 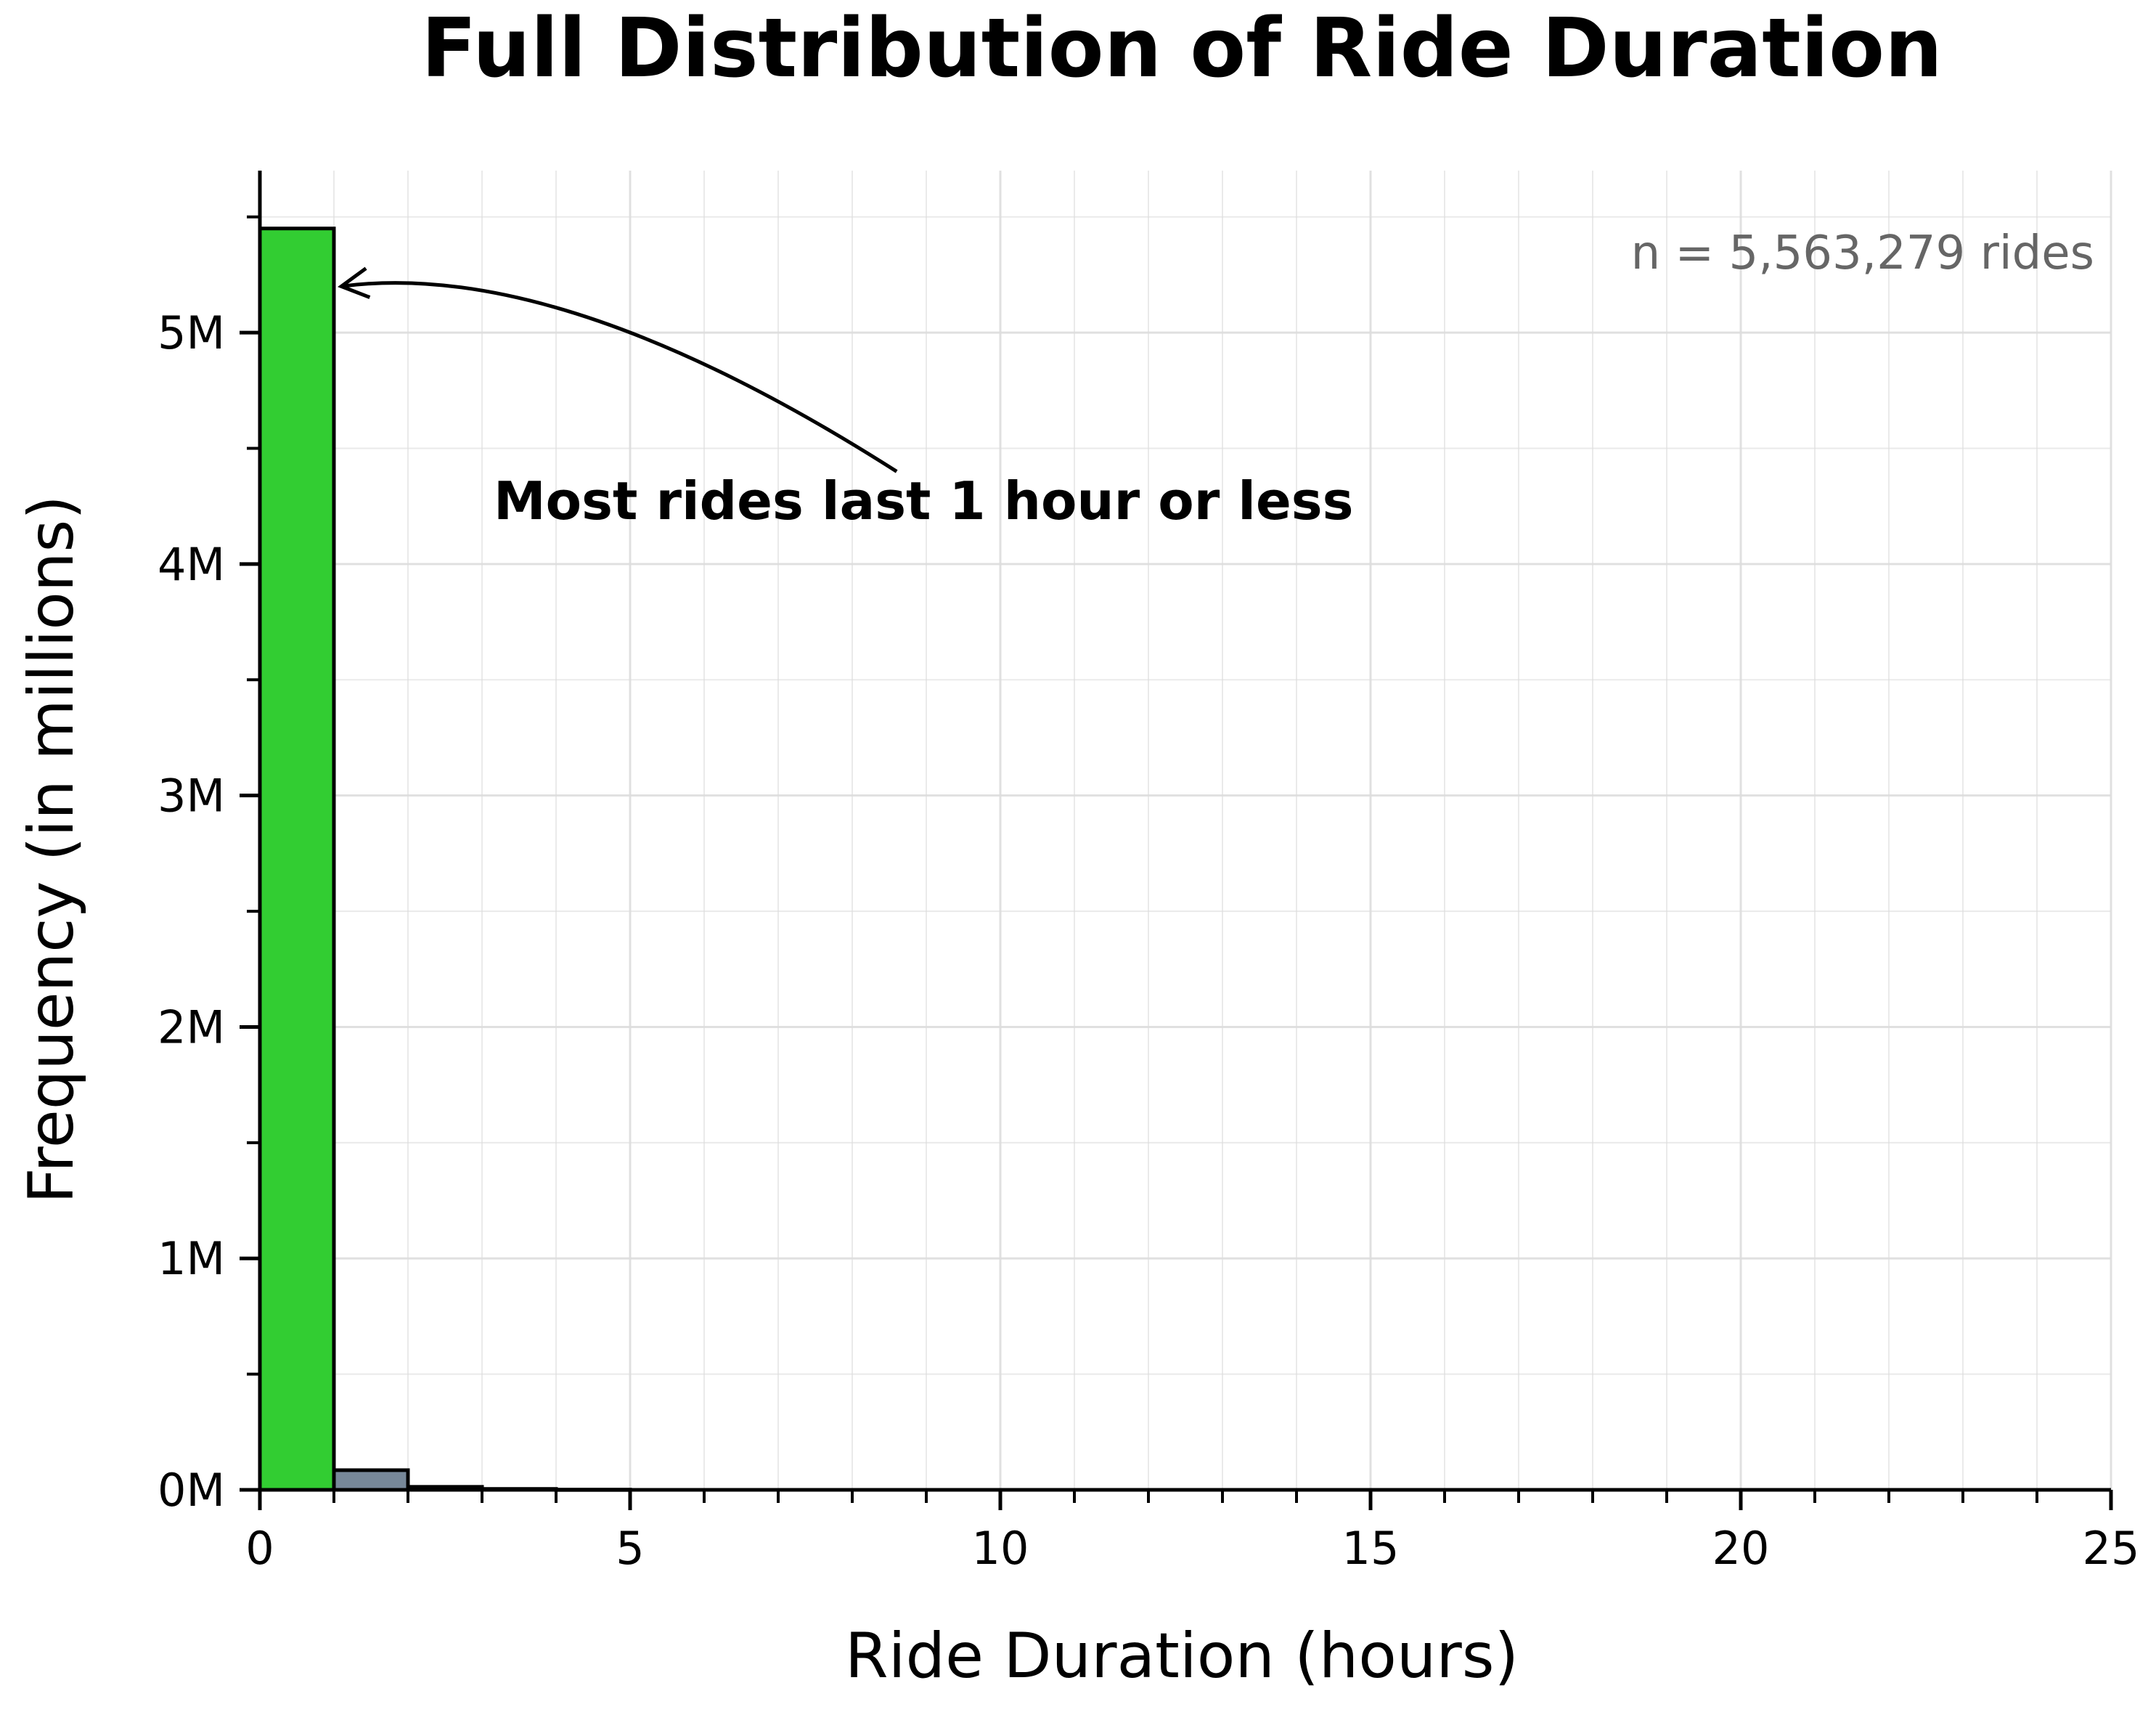 I want to click on y-tick-label: 3M, so click(x=191, y=797).